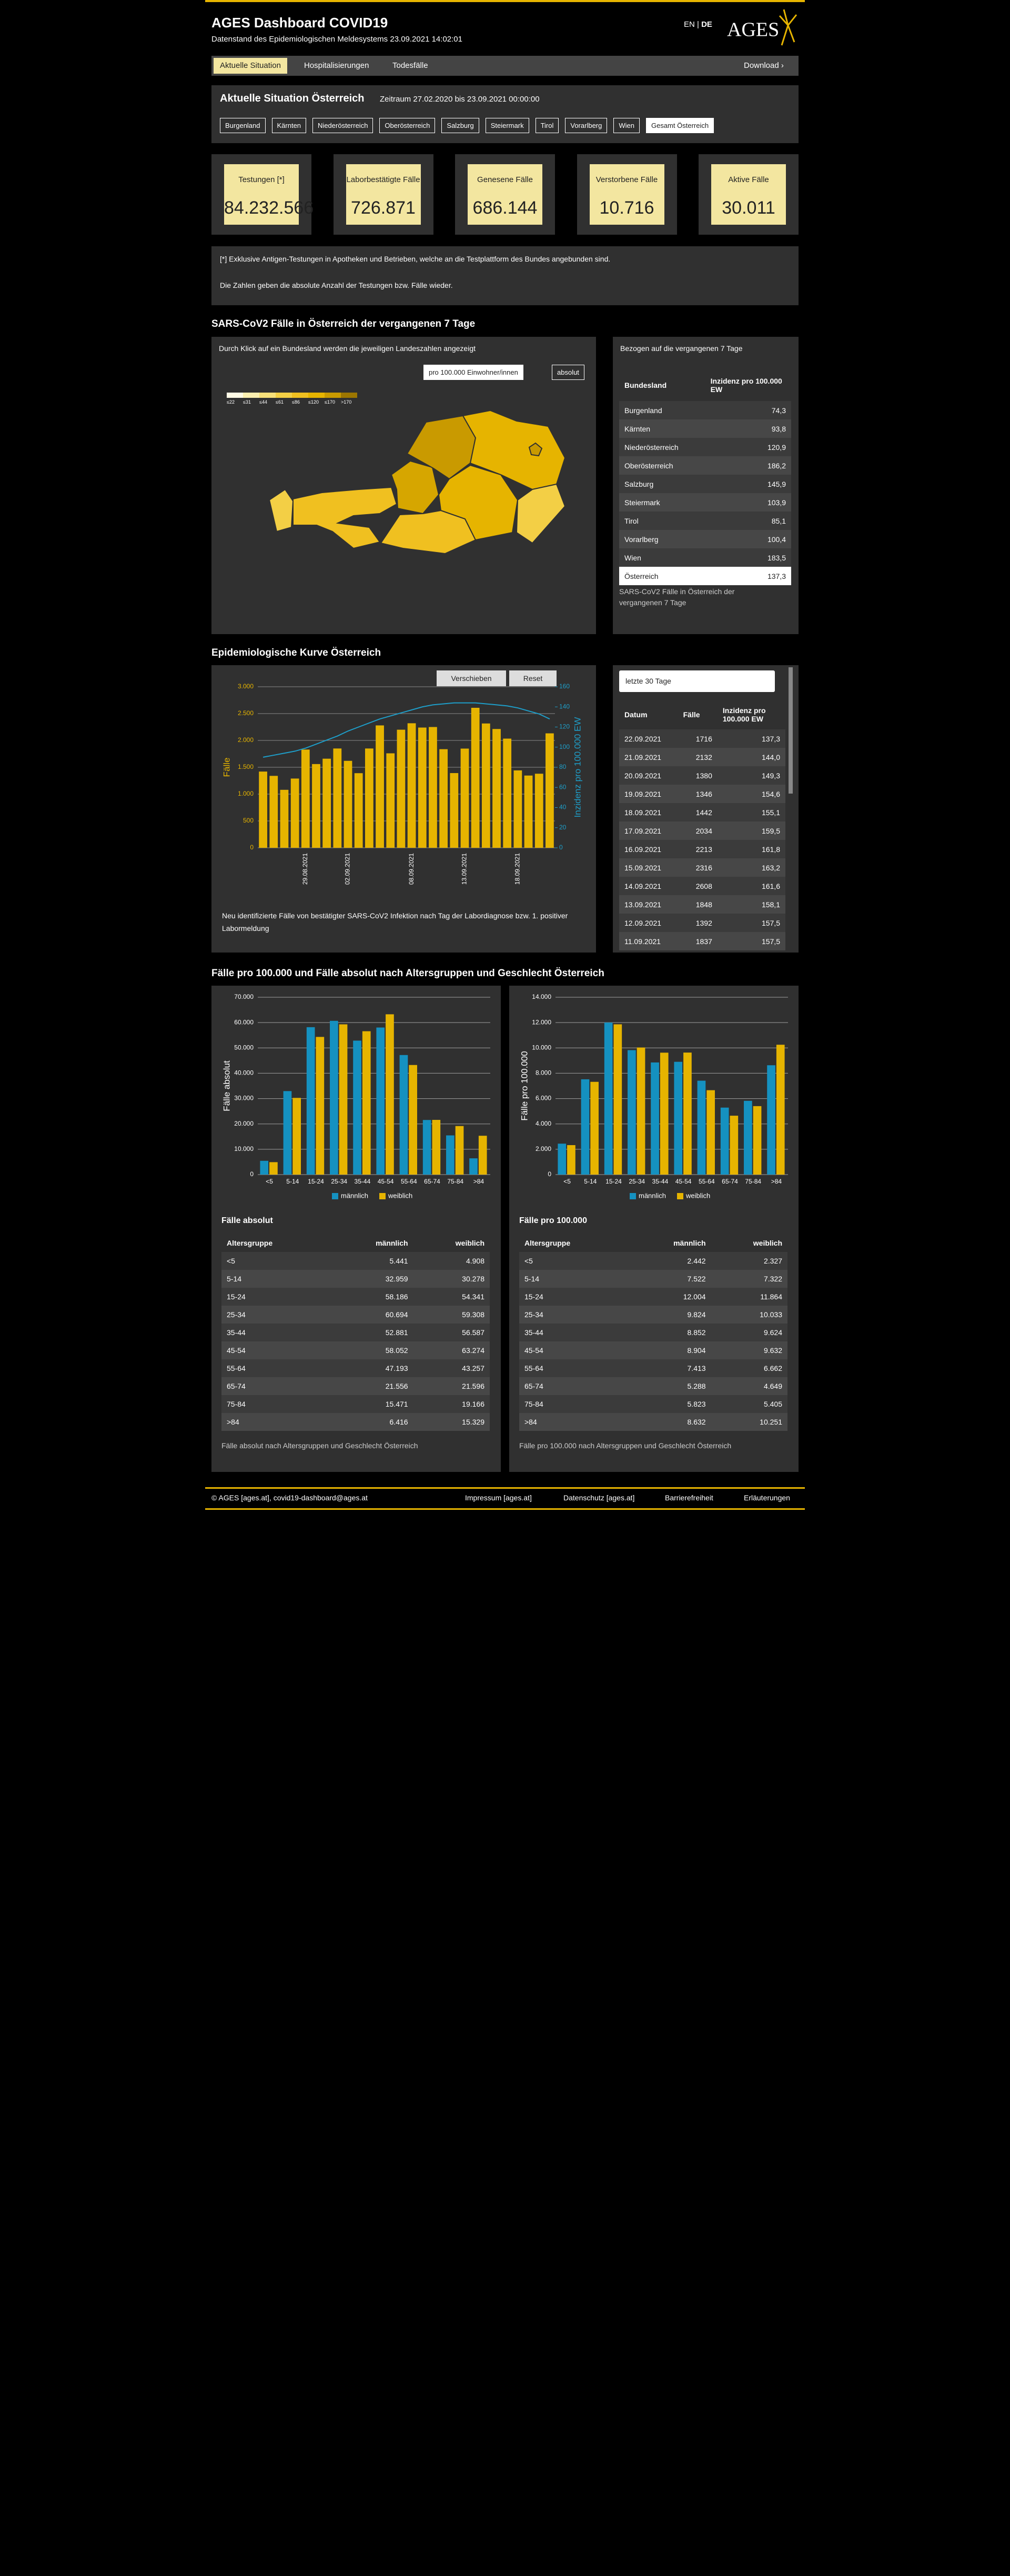  What do you see at coordinates (689, 24) in the screenshot?
I see `lang-en: EN` at bounding box center [689, 24].